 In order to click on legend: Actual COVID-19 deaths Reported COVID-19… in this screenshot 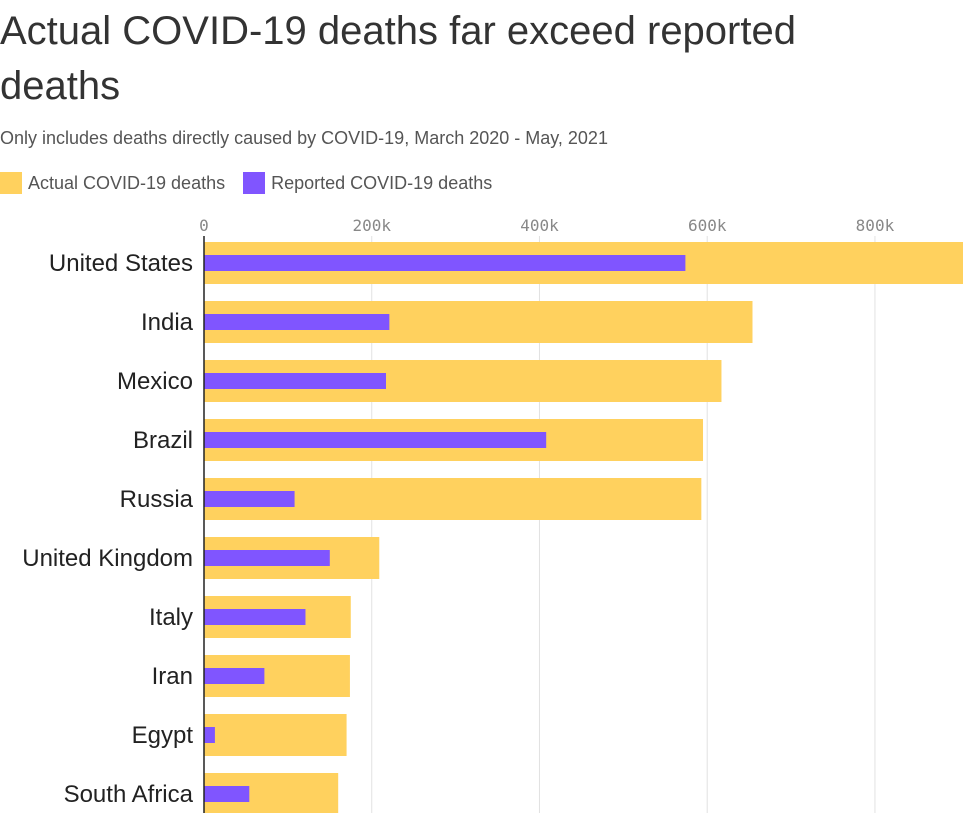, I will do `click(255, 183)`.